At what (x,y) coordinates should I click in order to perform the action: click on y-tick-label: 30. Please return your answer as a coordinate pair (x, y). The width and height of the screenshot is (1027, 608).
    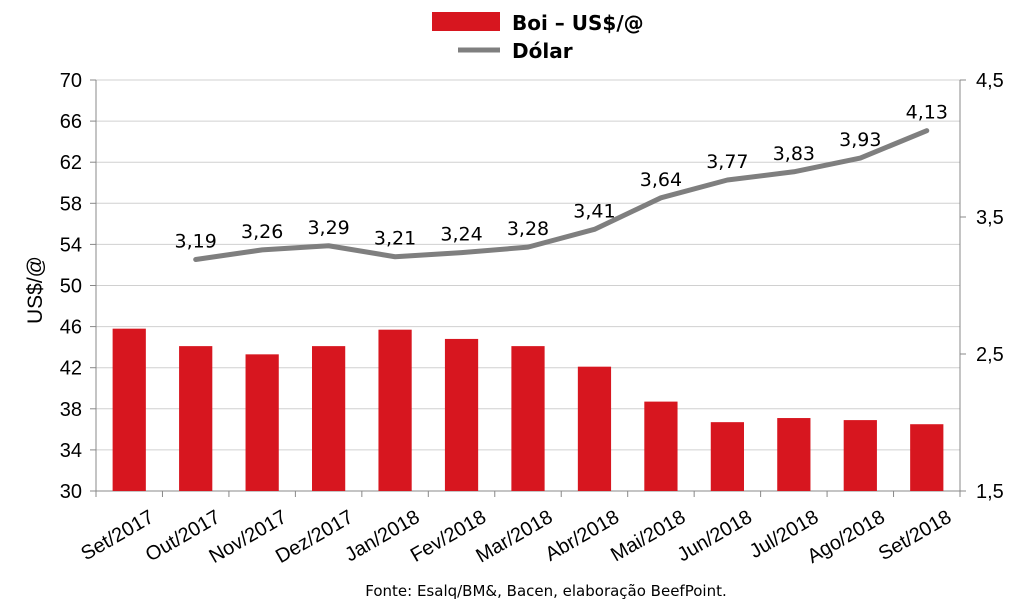
    Looking at the image, I should click on (71, 492).